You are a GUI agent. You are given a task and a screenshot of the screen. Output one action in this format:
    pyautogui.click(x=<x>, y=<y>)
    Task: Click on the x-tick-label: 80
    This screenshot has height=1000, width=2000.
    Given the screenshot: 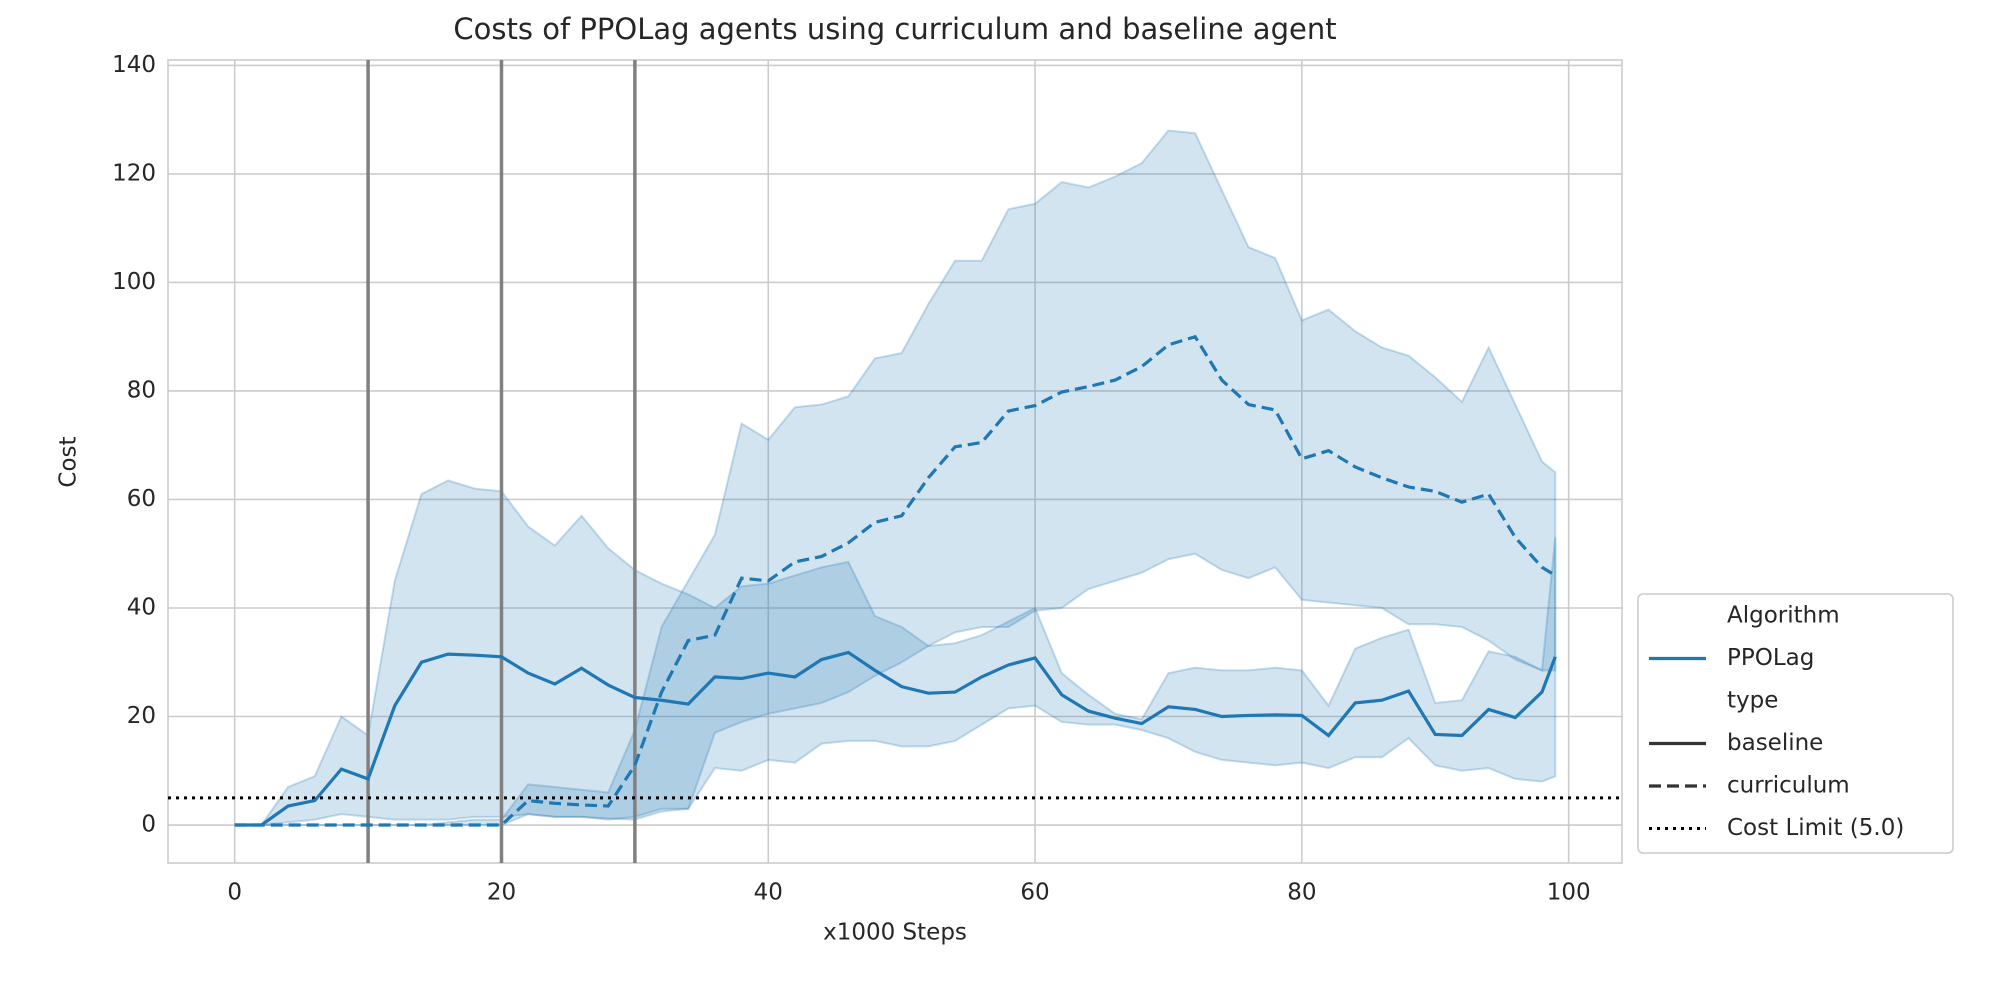 What is the action you would take?
    pyautogui.click(x=1301, y=893)
    